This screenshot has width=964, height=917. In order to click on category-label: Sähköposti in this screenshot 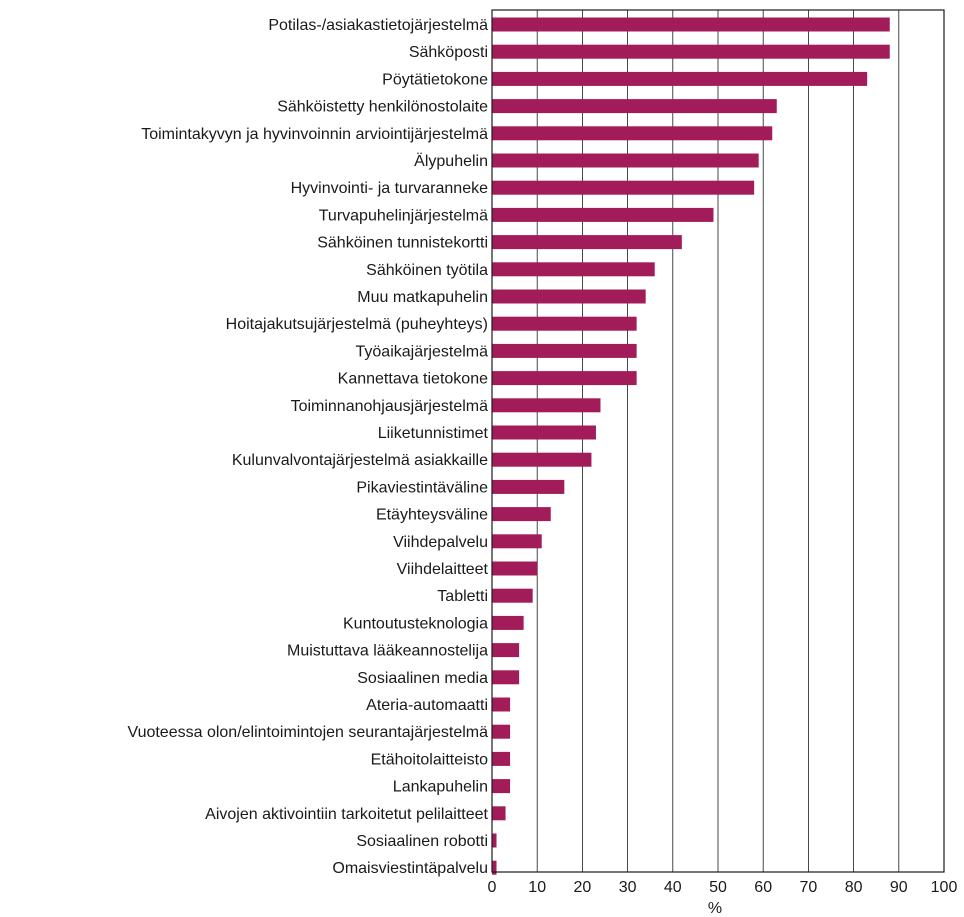, I will do `click(448, 52)`.